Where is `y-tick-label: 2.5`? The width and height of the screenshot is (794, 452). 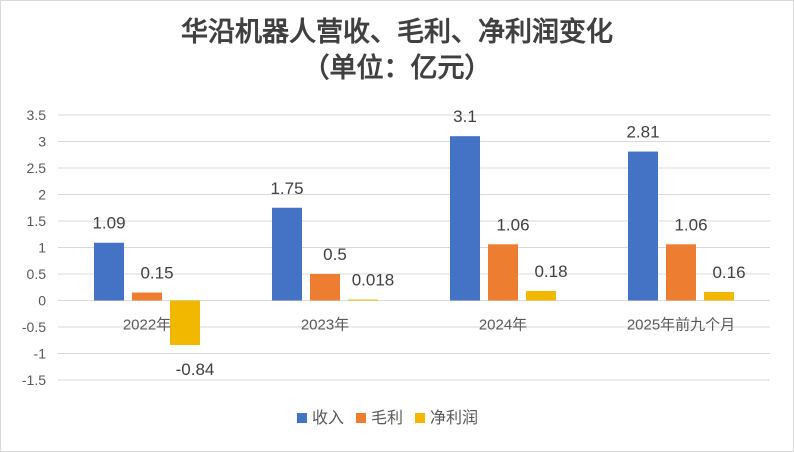 y-tick-label: 2.5 is located at coordinates (37, 168).